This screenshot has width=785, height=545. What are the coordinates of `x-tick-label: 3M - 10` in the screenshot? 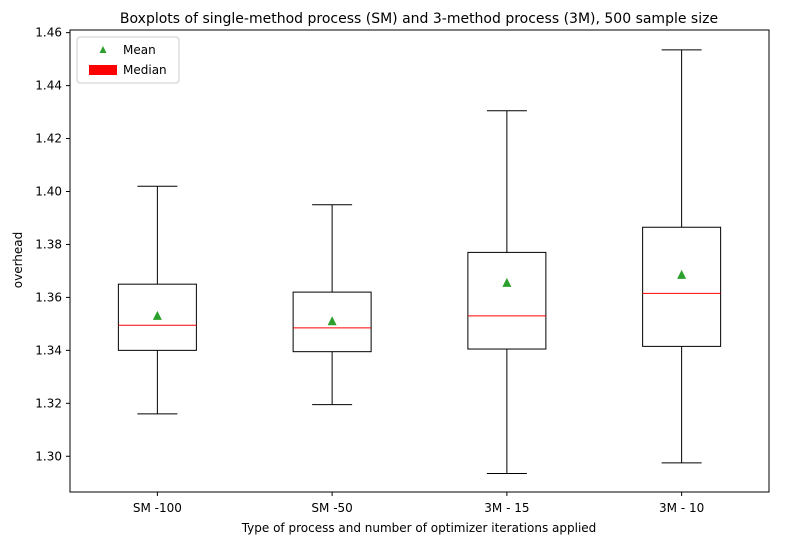 It's located at (681, 508).